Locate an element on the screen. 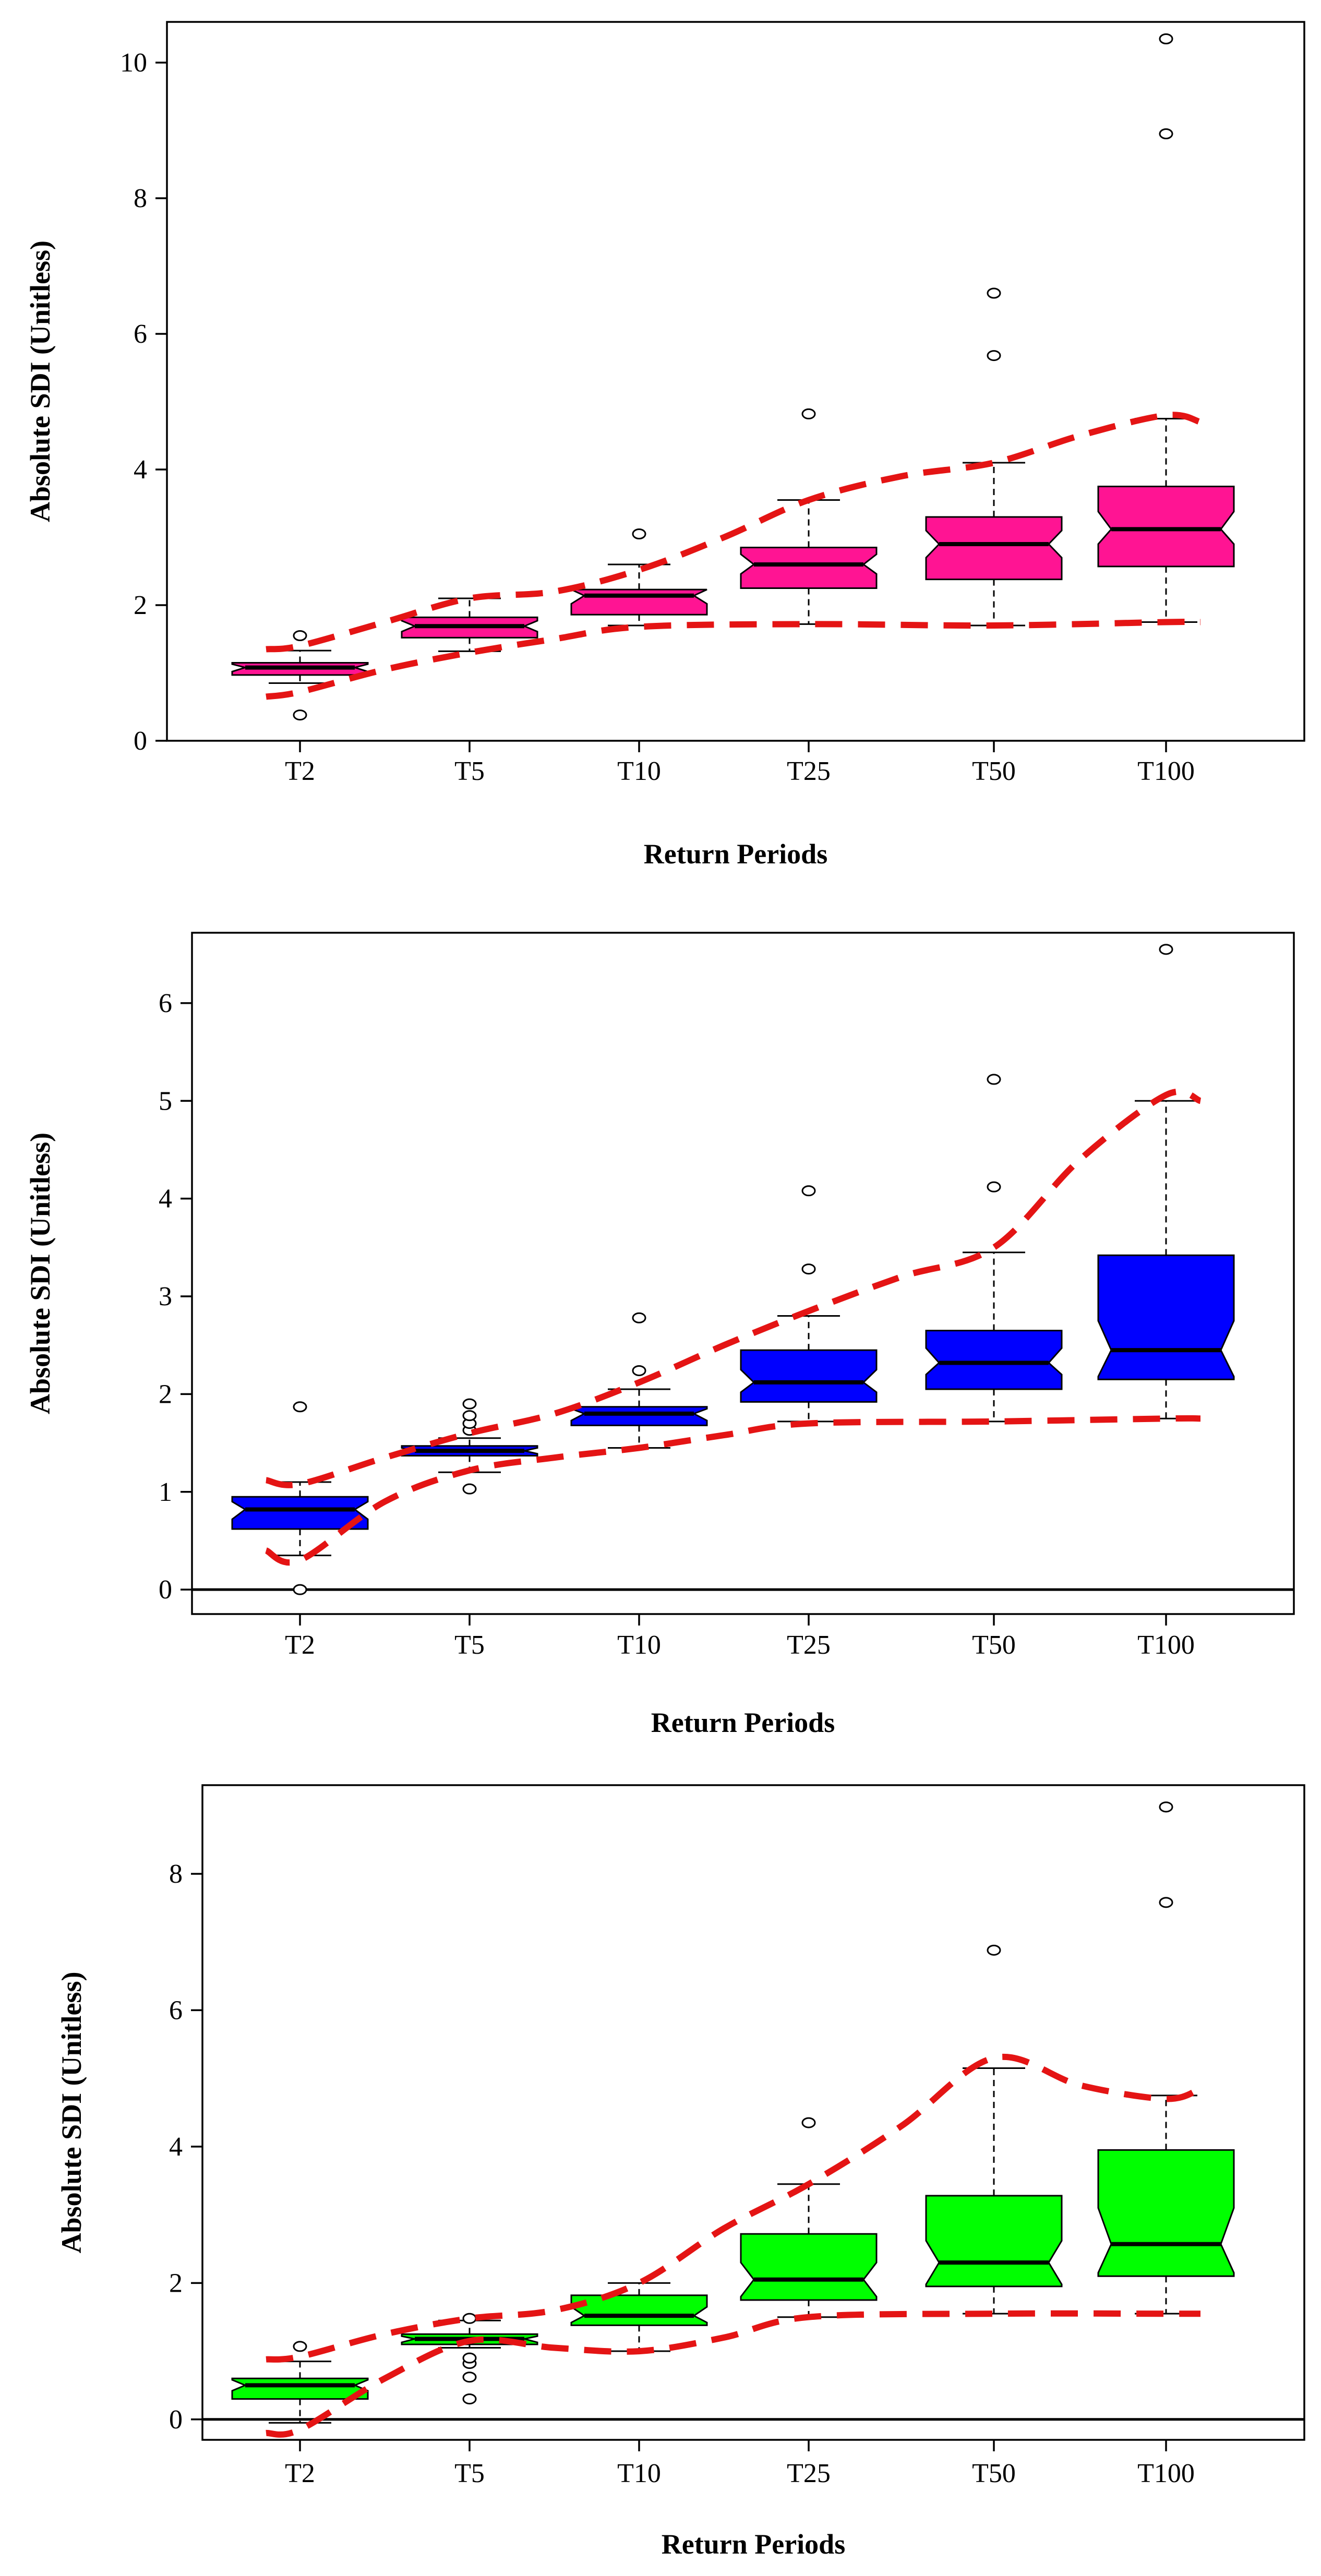  y-tick-label: 1 is located at coordinates (165, 1492).